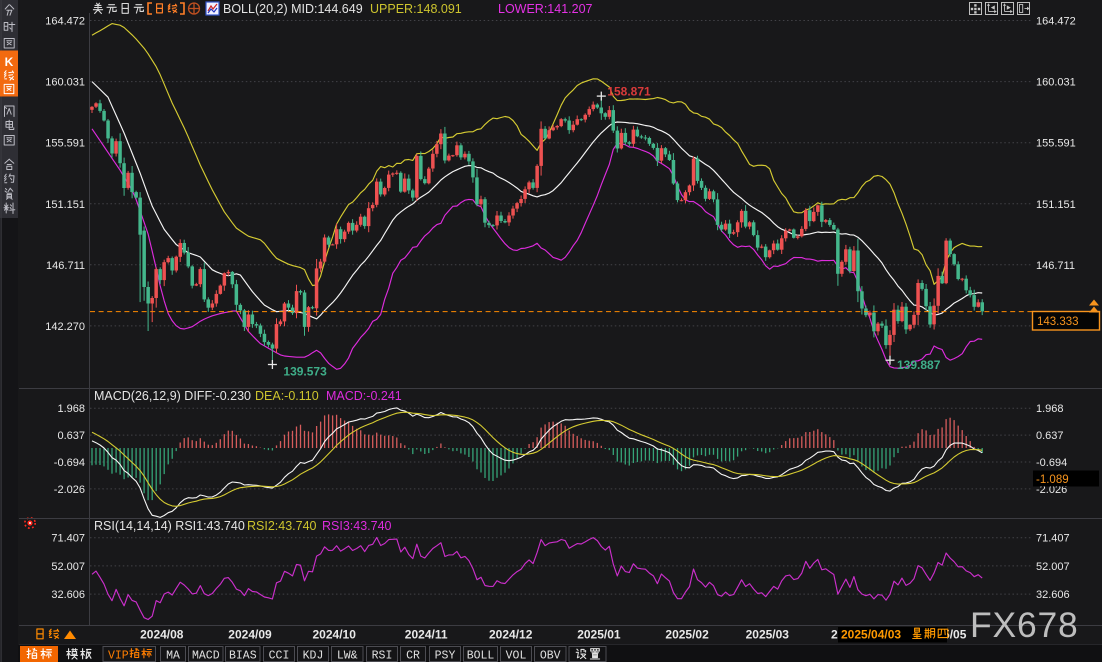  What do you see at coordinates (293, 9) in the screenshot?
I see `svg-text: BOLL(20,2) MID:144.649` at bounding box center [293, 9].